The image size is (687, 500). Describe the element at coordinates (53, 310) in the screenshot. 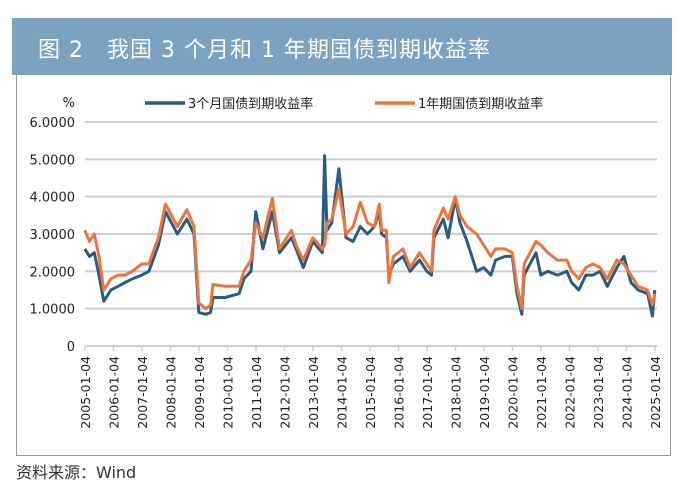

I see `y-tick-label: 1.0000` at that location.